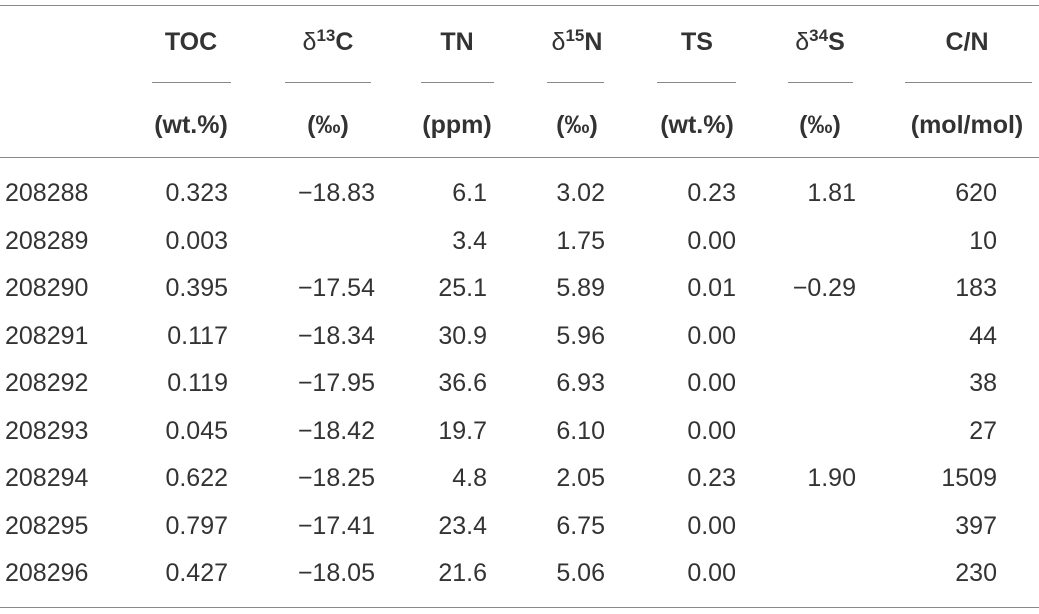 The image size is (1039, 614). Describe the element at coordinates (580, 478) in the screenshot. I see `cell: 2.05` at that location.